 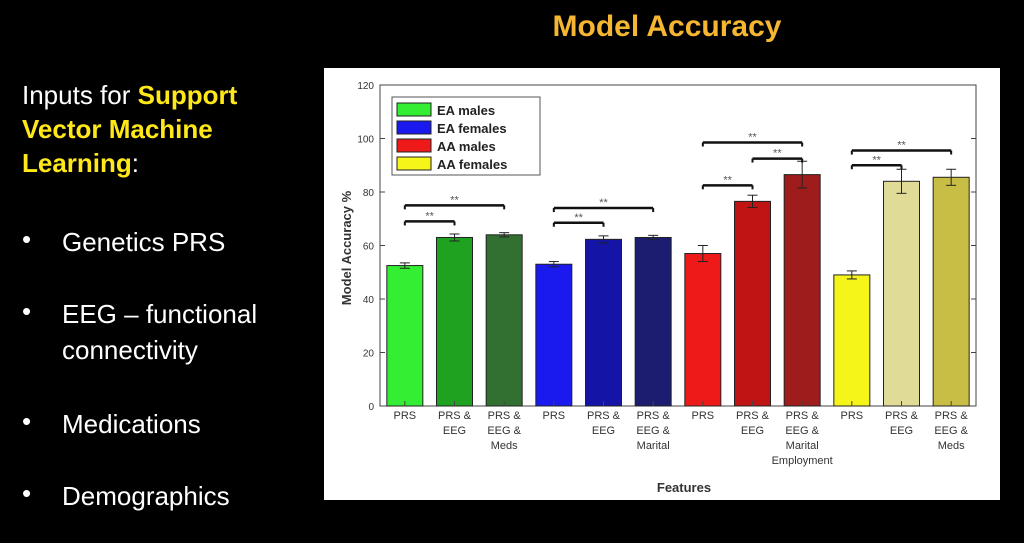 I want to click on legend-label: AA males, so click(x=466, y=146).